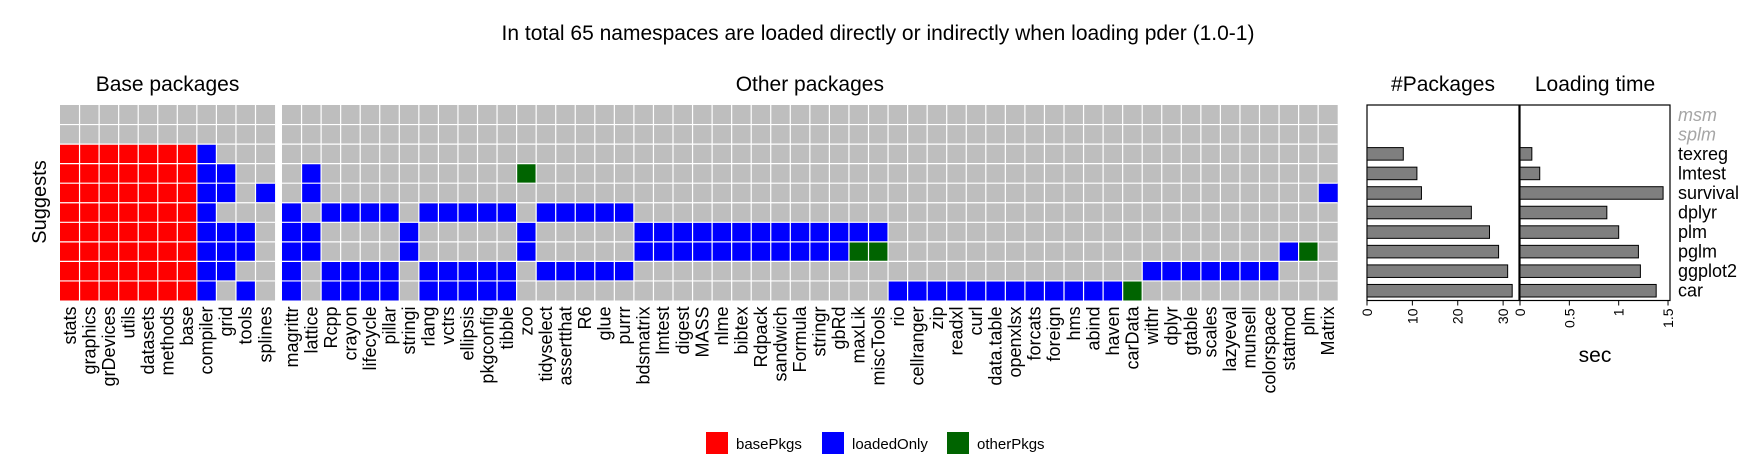 The image size is (1755, 464). Describe the element at coordinates (187, 212) in the screenshot. I see `cell-dplyr-base` at that location.